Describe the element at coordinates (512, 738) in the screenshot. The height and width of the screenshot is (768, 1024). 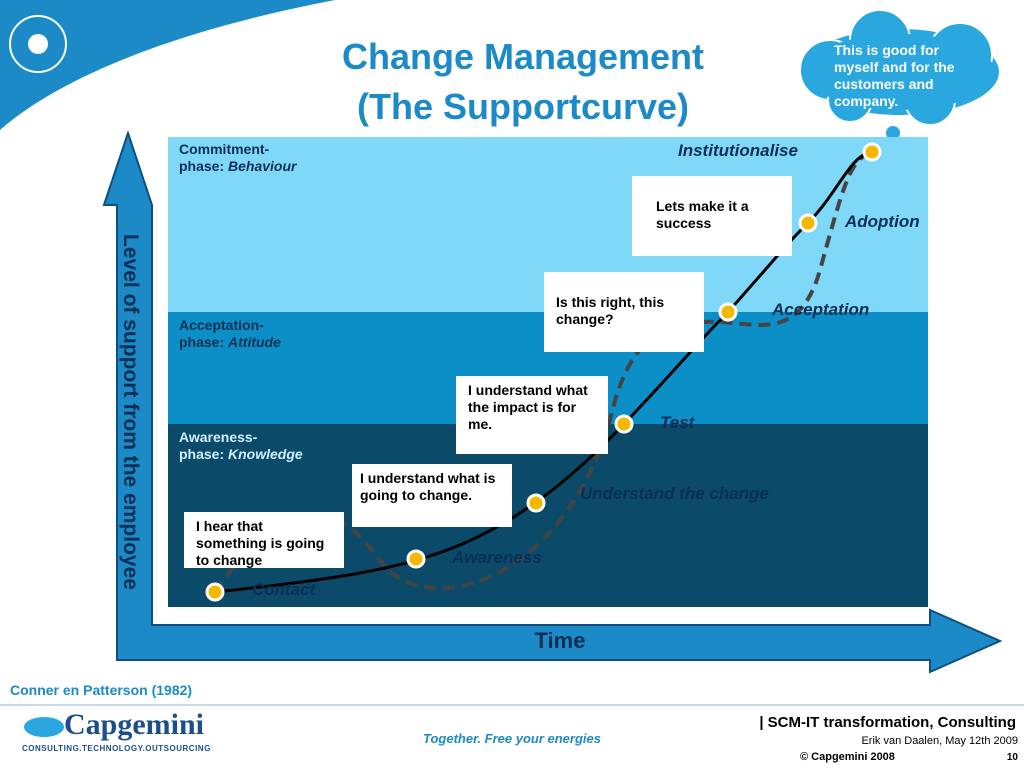
I see `tagline: Together. Free your energies` at that location.